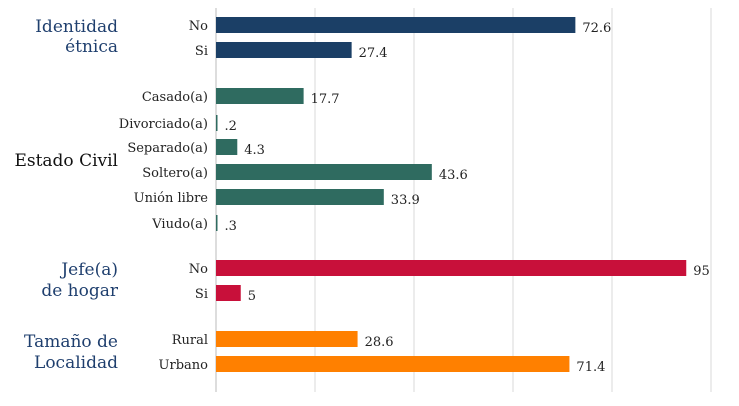  I want to click on group-label: Jefe(a), so click(88, 270).